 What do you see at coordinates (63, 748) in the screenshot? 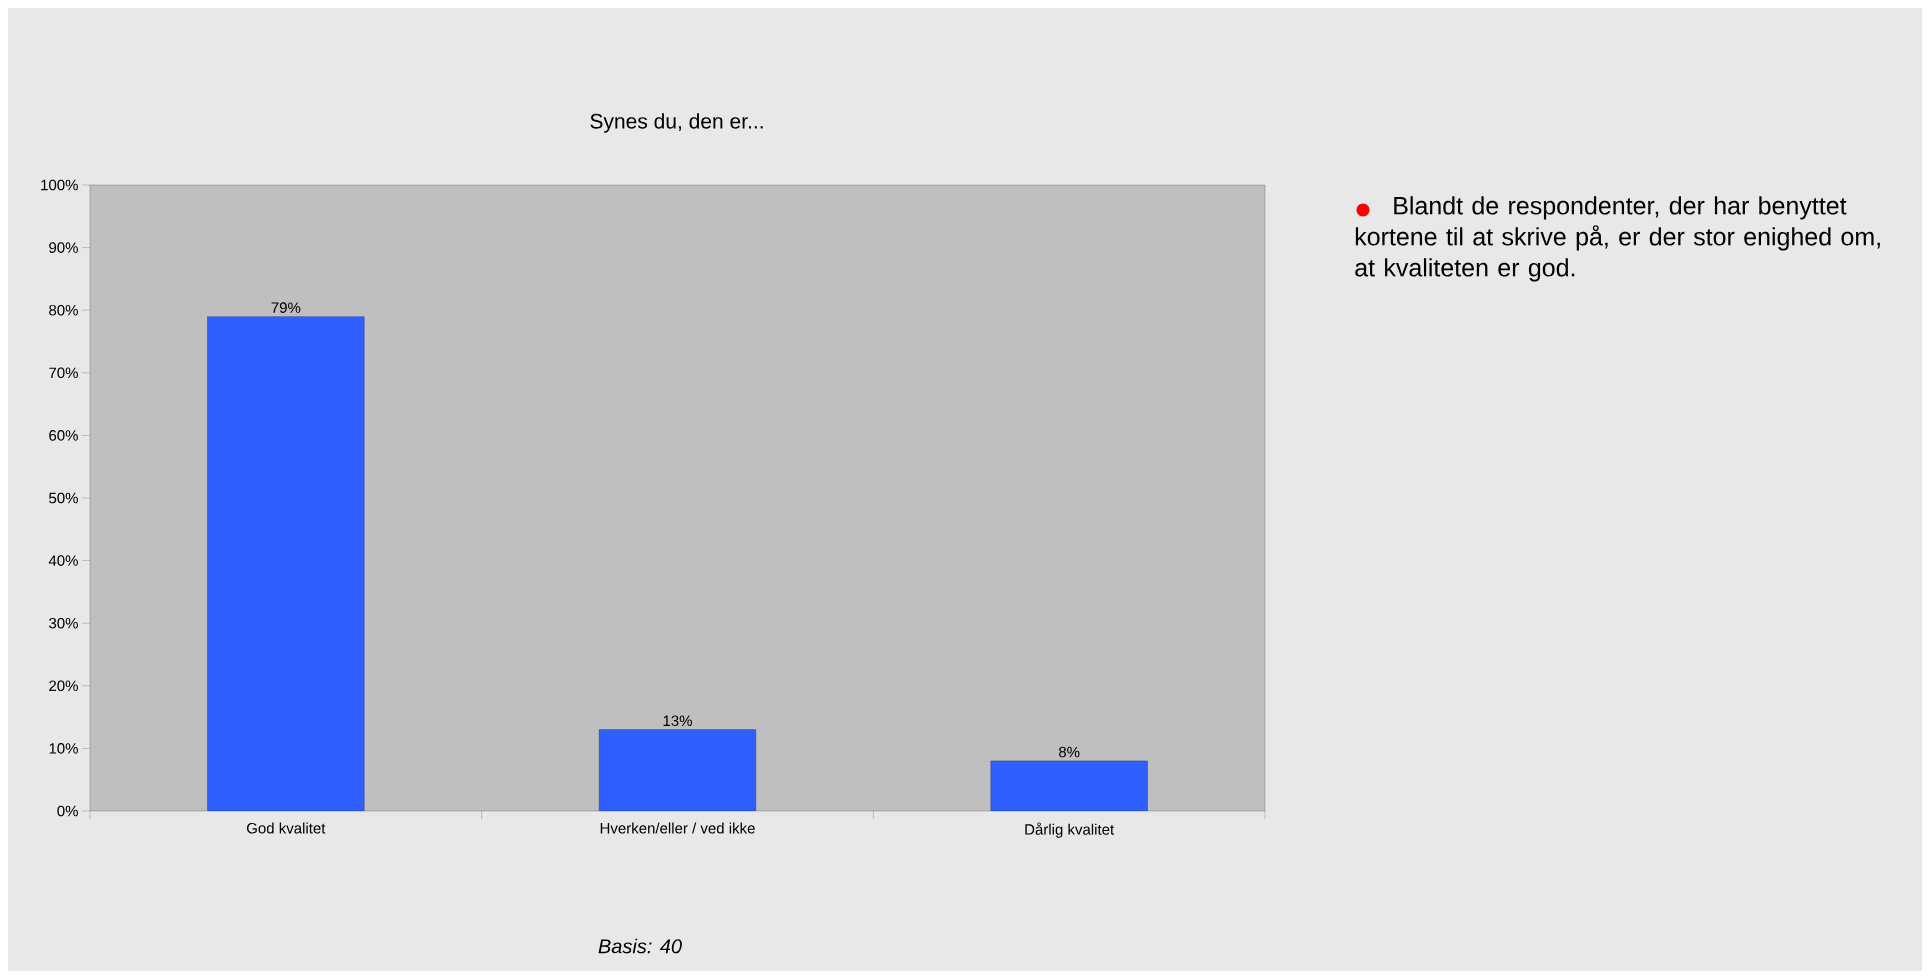
I see `y-tick-label: 10%` at bounding box center [63, 748].